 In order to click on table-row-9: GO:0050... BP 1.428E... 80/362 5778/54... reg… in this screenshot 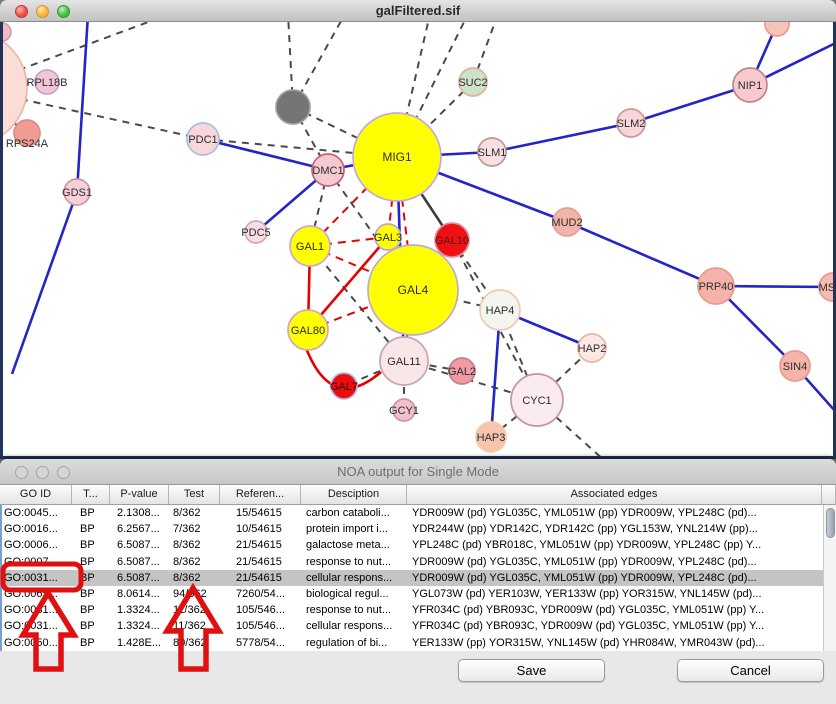, I will do `click(419, 643)`.